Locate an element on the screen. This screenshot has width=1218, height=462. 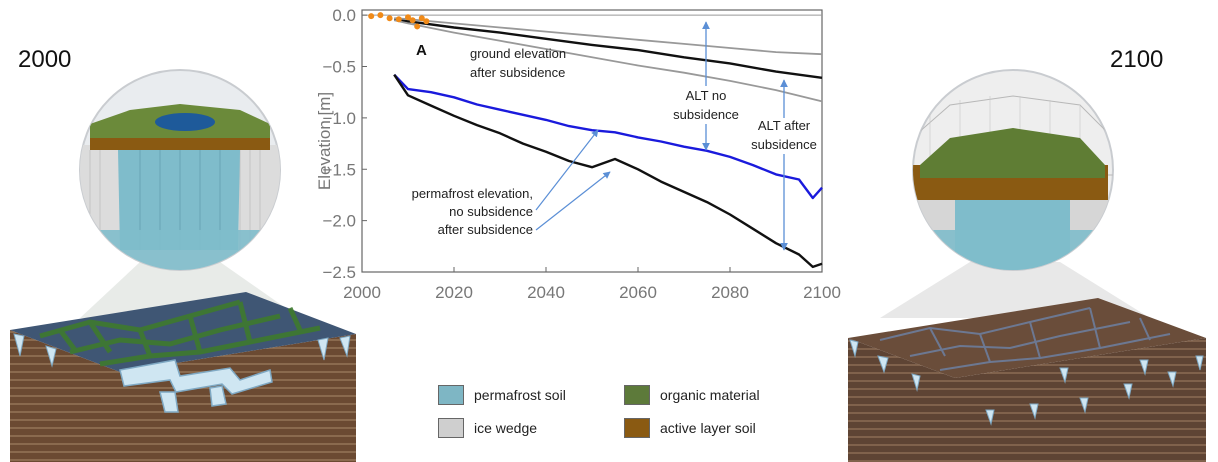
organic-layer-top is located at coordinates (1012, 153).